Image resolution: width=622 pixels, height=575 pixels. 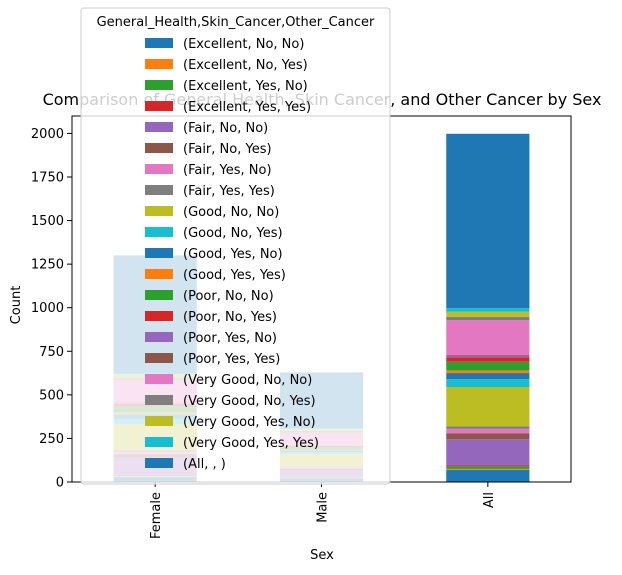 What do you see at coordinates (231, 359) in the screenshot?
I see `legend-entry-label: (Poor, Yes, Yes)` at bounding box center [231, 359].